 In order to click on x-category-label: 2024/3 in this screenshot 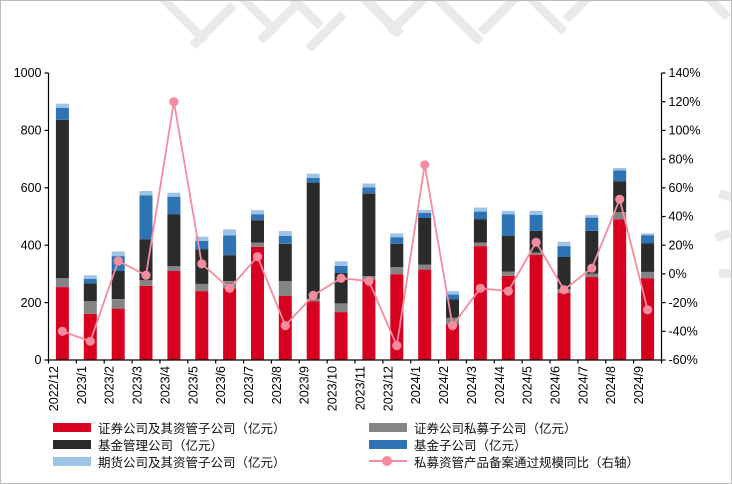, I will do `click(472, 385)`.